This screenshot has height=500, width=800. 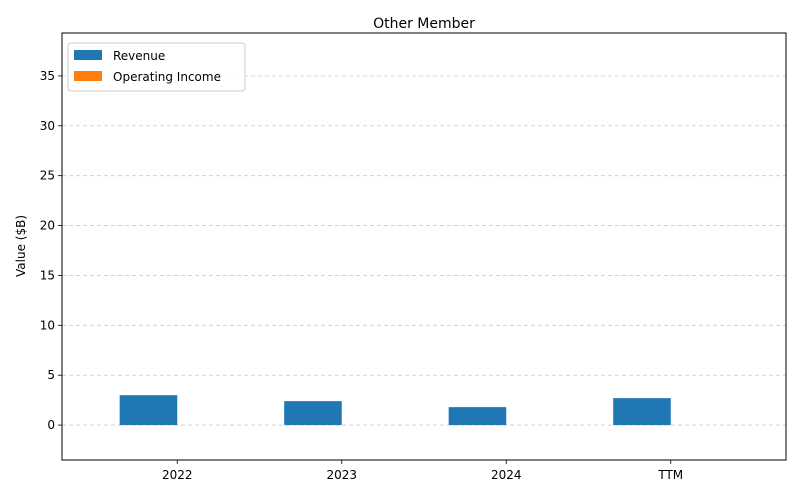 I want to click on chart-title: Other Member, so click(x=424, y=24).